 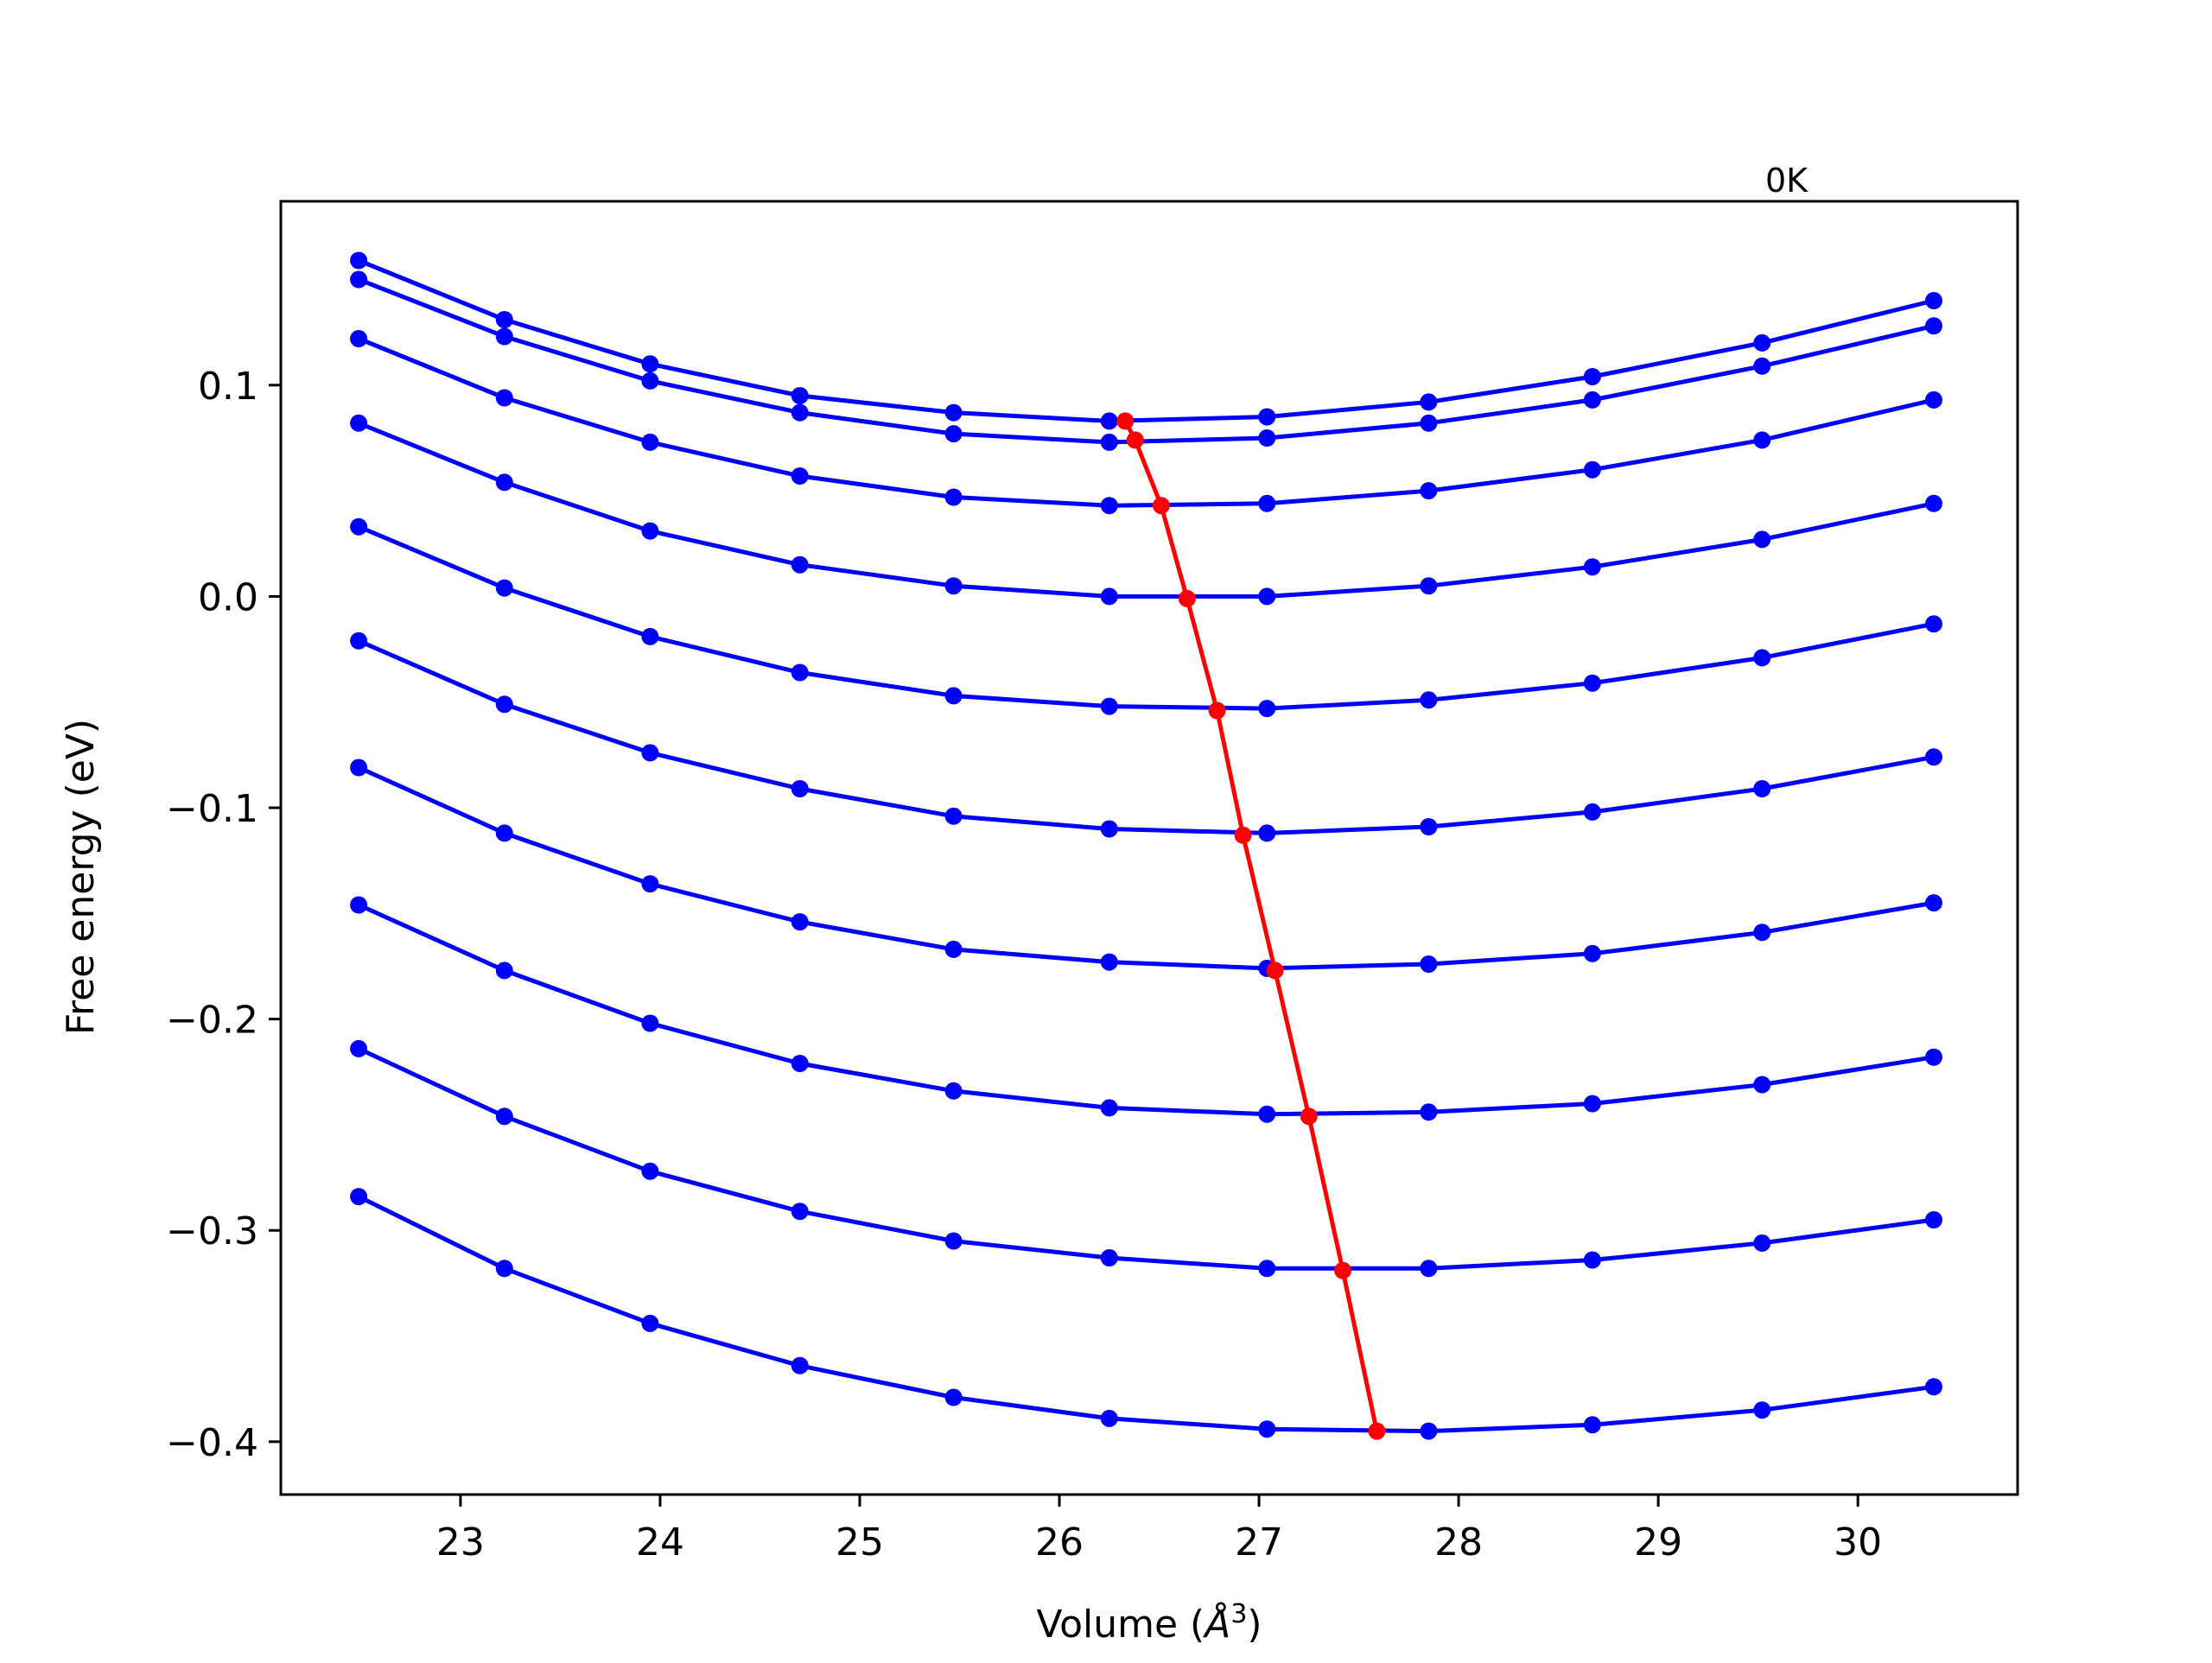 What do you see at coordinates (1254, 1625) in the screenshot?
I see `x-axis-label-close: )` at bounding box center [1254, 1625].